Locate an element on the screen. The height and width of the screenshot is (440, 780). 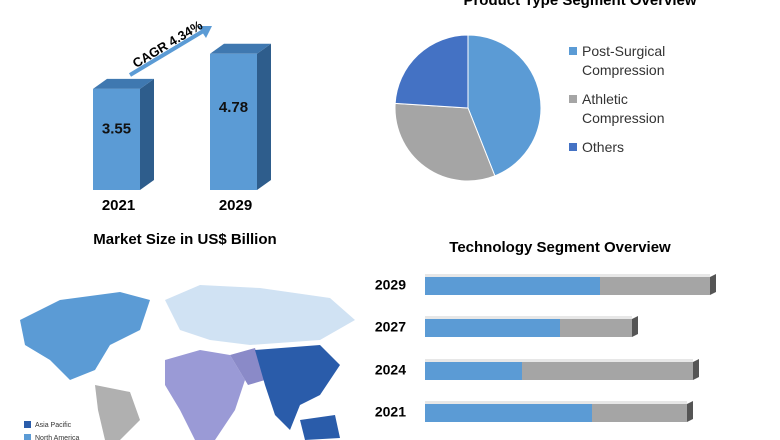
cagr-arrow is located at coordinates (167, 52).